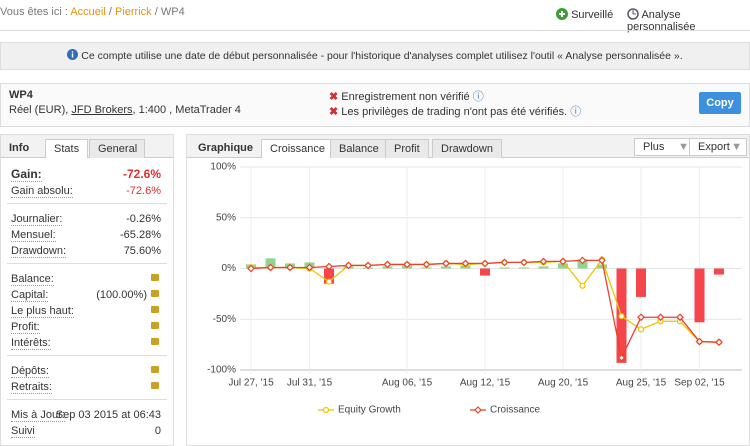 This screenshot has width=750, height=446. Describe the element at coordinates (102, 110) in the screenshot. I see `broker-link: JFD Brokers` at that location.